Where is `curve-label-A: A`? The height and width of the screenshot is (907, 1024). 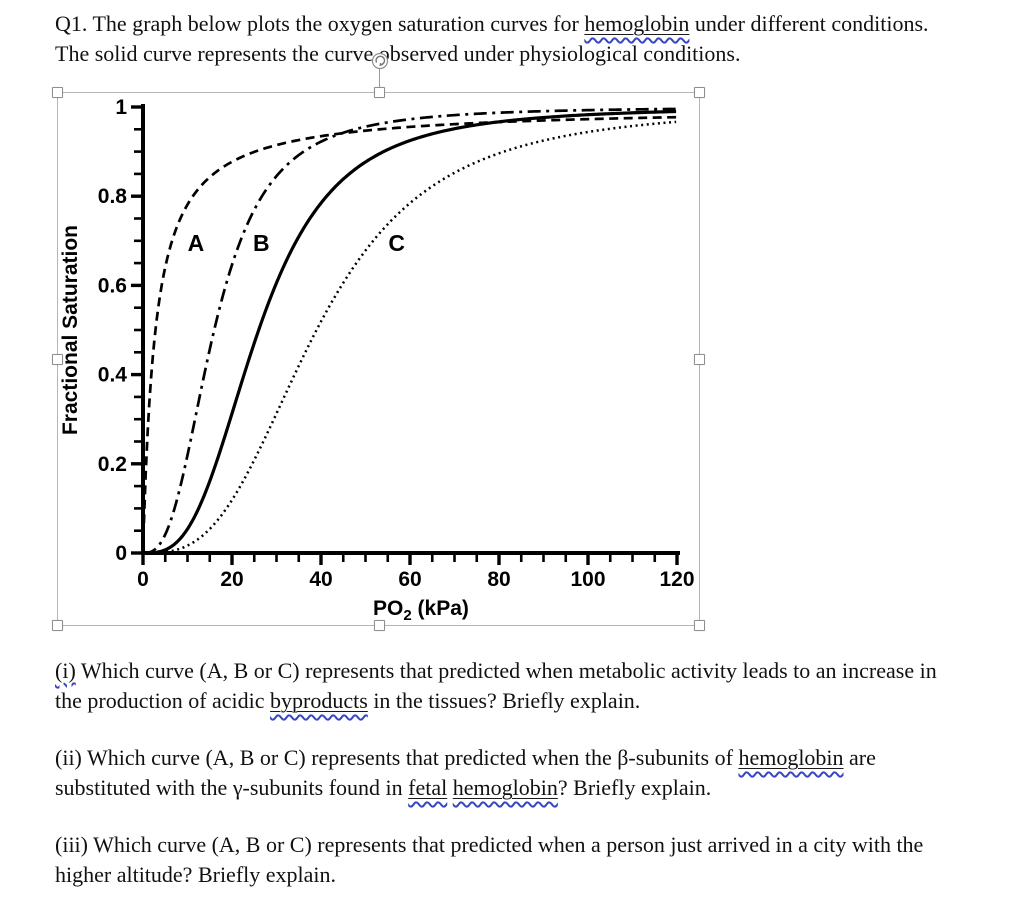 curve-label-A: A is located at coordinates (196, 243).